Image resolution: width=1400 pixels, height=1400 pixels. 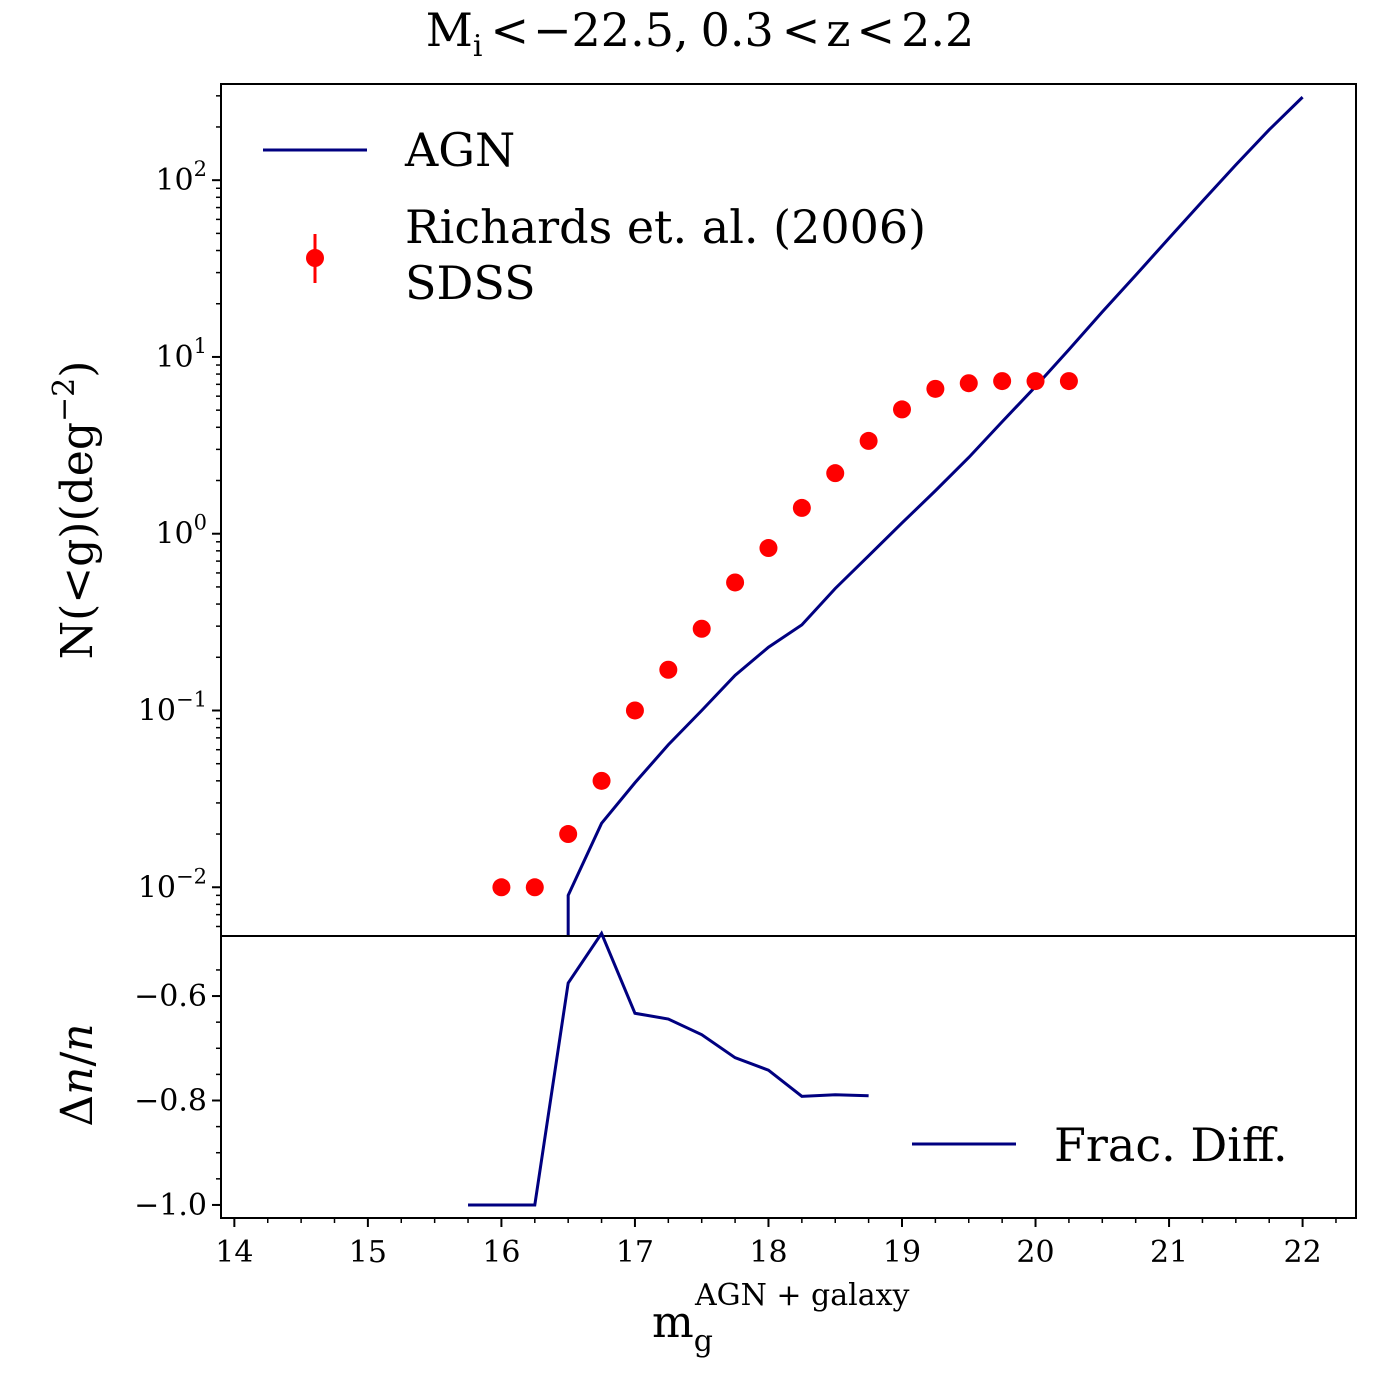 What do you see at coordinates (635, 1252) in the screenshot?
I see `x-tick-label: 17` at bounding box center [635, 1252].